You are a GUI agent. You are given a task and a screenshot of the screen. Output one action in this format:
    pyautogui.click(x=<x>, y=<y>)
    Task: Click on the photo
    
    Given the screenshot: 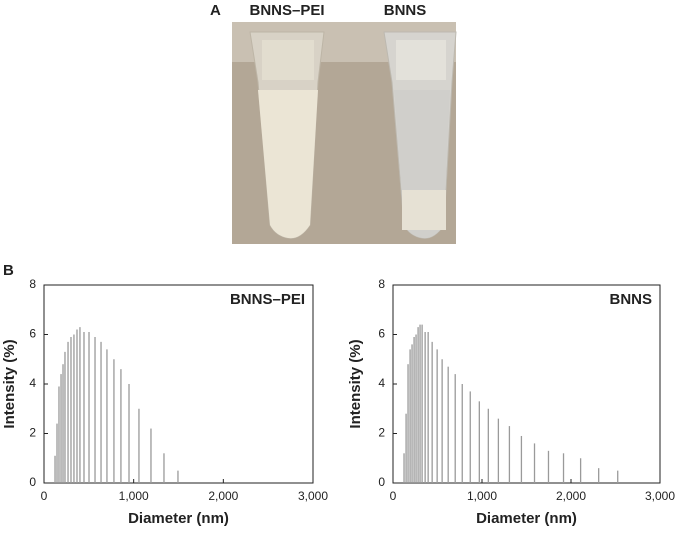 What is the action you would take?
    pyautogui.click(x=344, y=133)
    